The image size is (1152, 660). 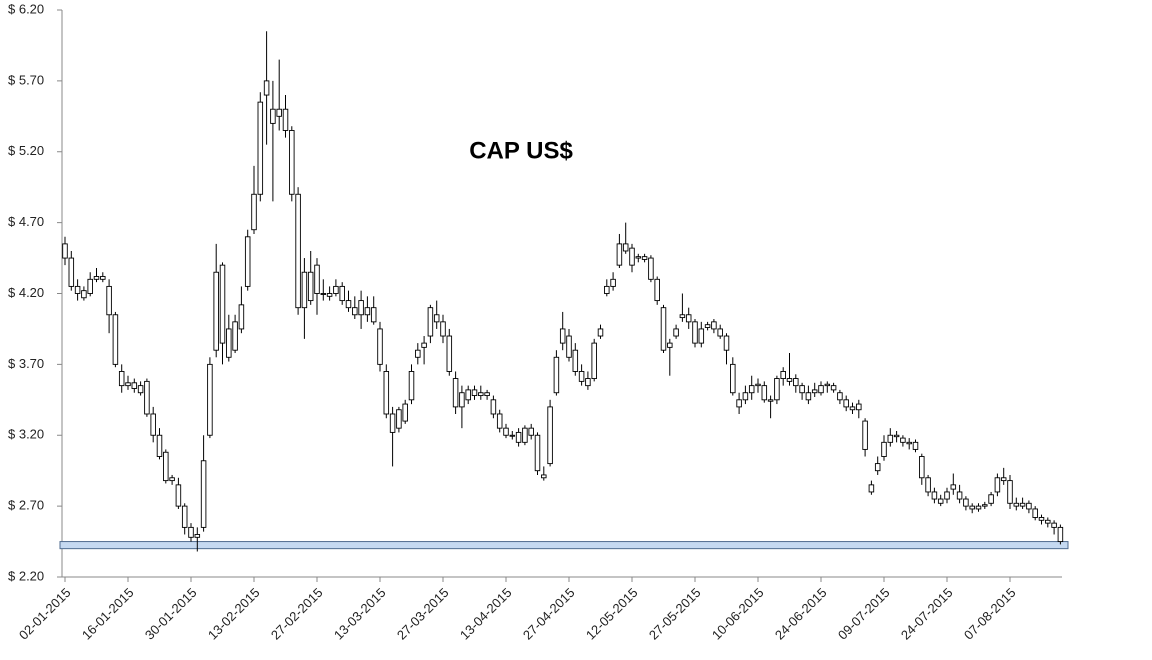 What do you see at coordinates (990, 614) in the screenshot?
I see `x-tick-label: 07-08-2015` at bounding box center [990, 614].